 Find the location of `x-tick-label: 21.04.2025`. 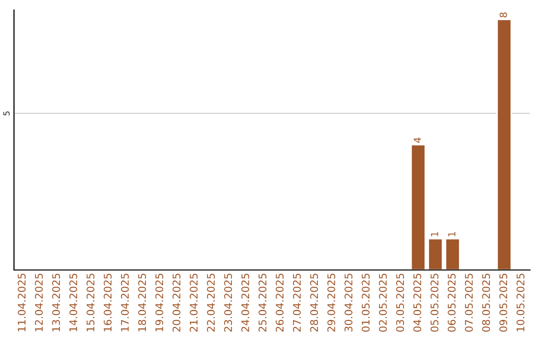

x-tick-label: 21.04.2025 is located at coordinates (194, 303).